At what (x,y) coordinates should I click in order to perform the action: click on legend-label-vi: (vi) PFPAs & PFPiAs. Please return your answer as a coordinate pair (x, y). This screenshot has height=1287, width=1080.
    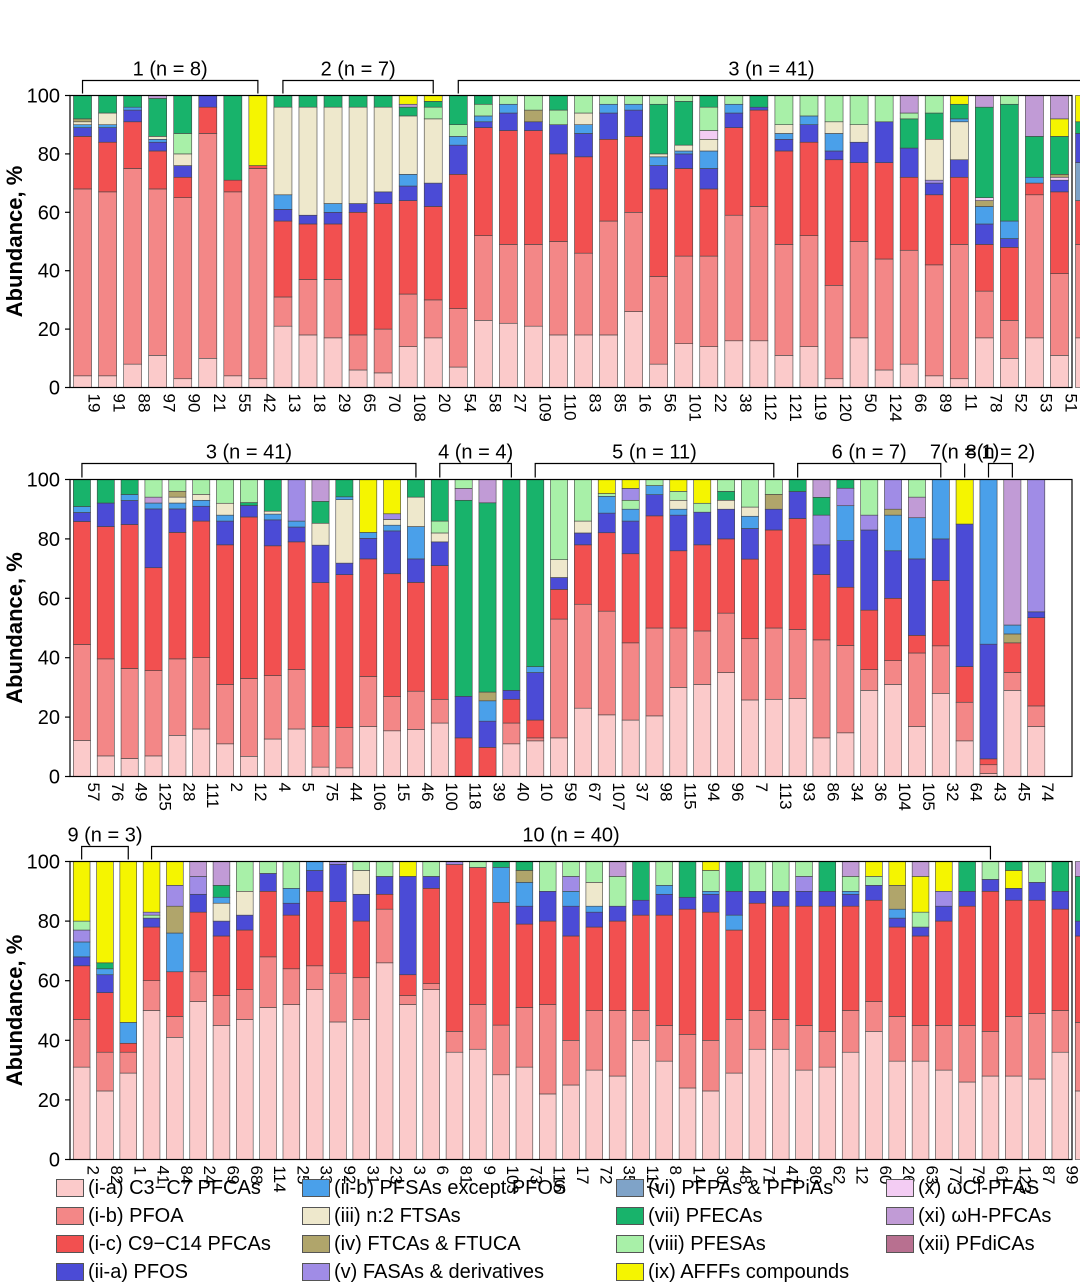
    Looking at the image, I should click on (741, 1187).